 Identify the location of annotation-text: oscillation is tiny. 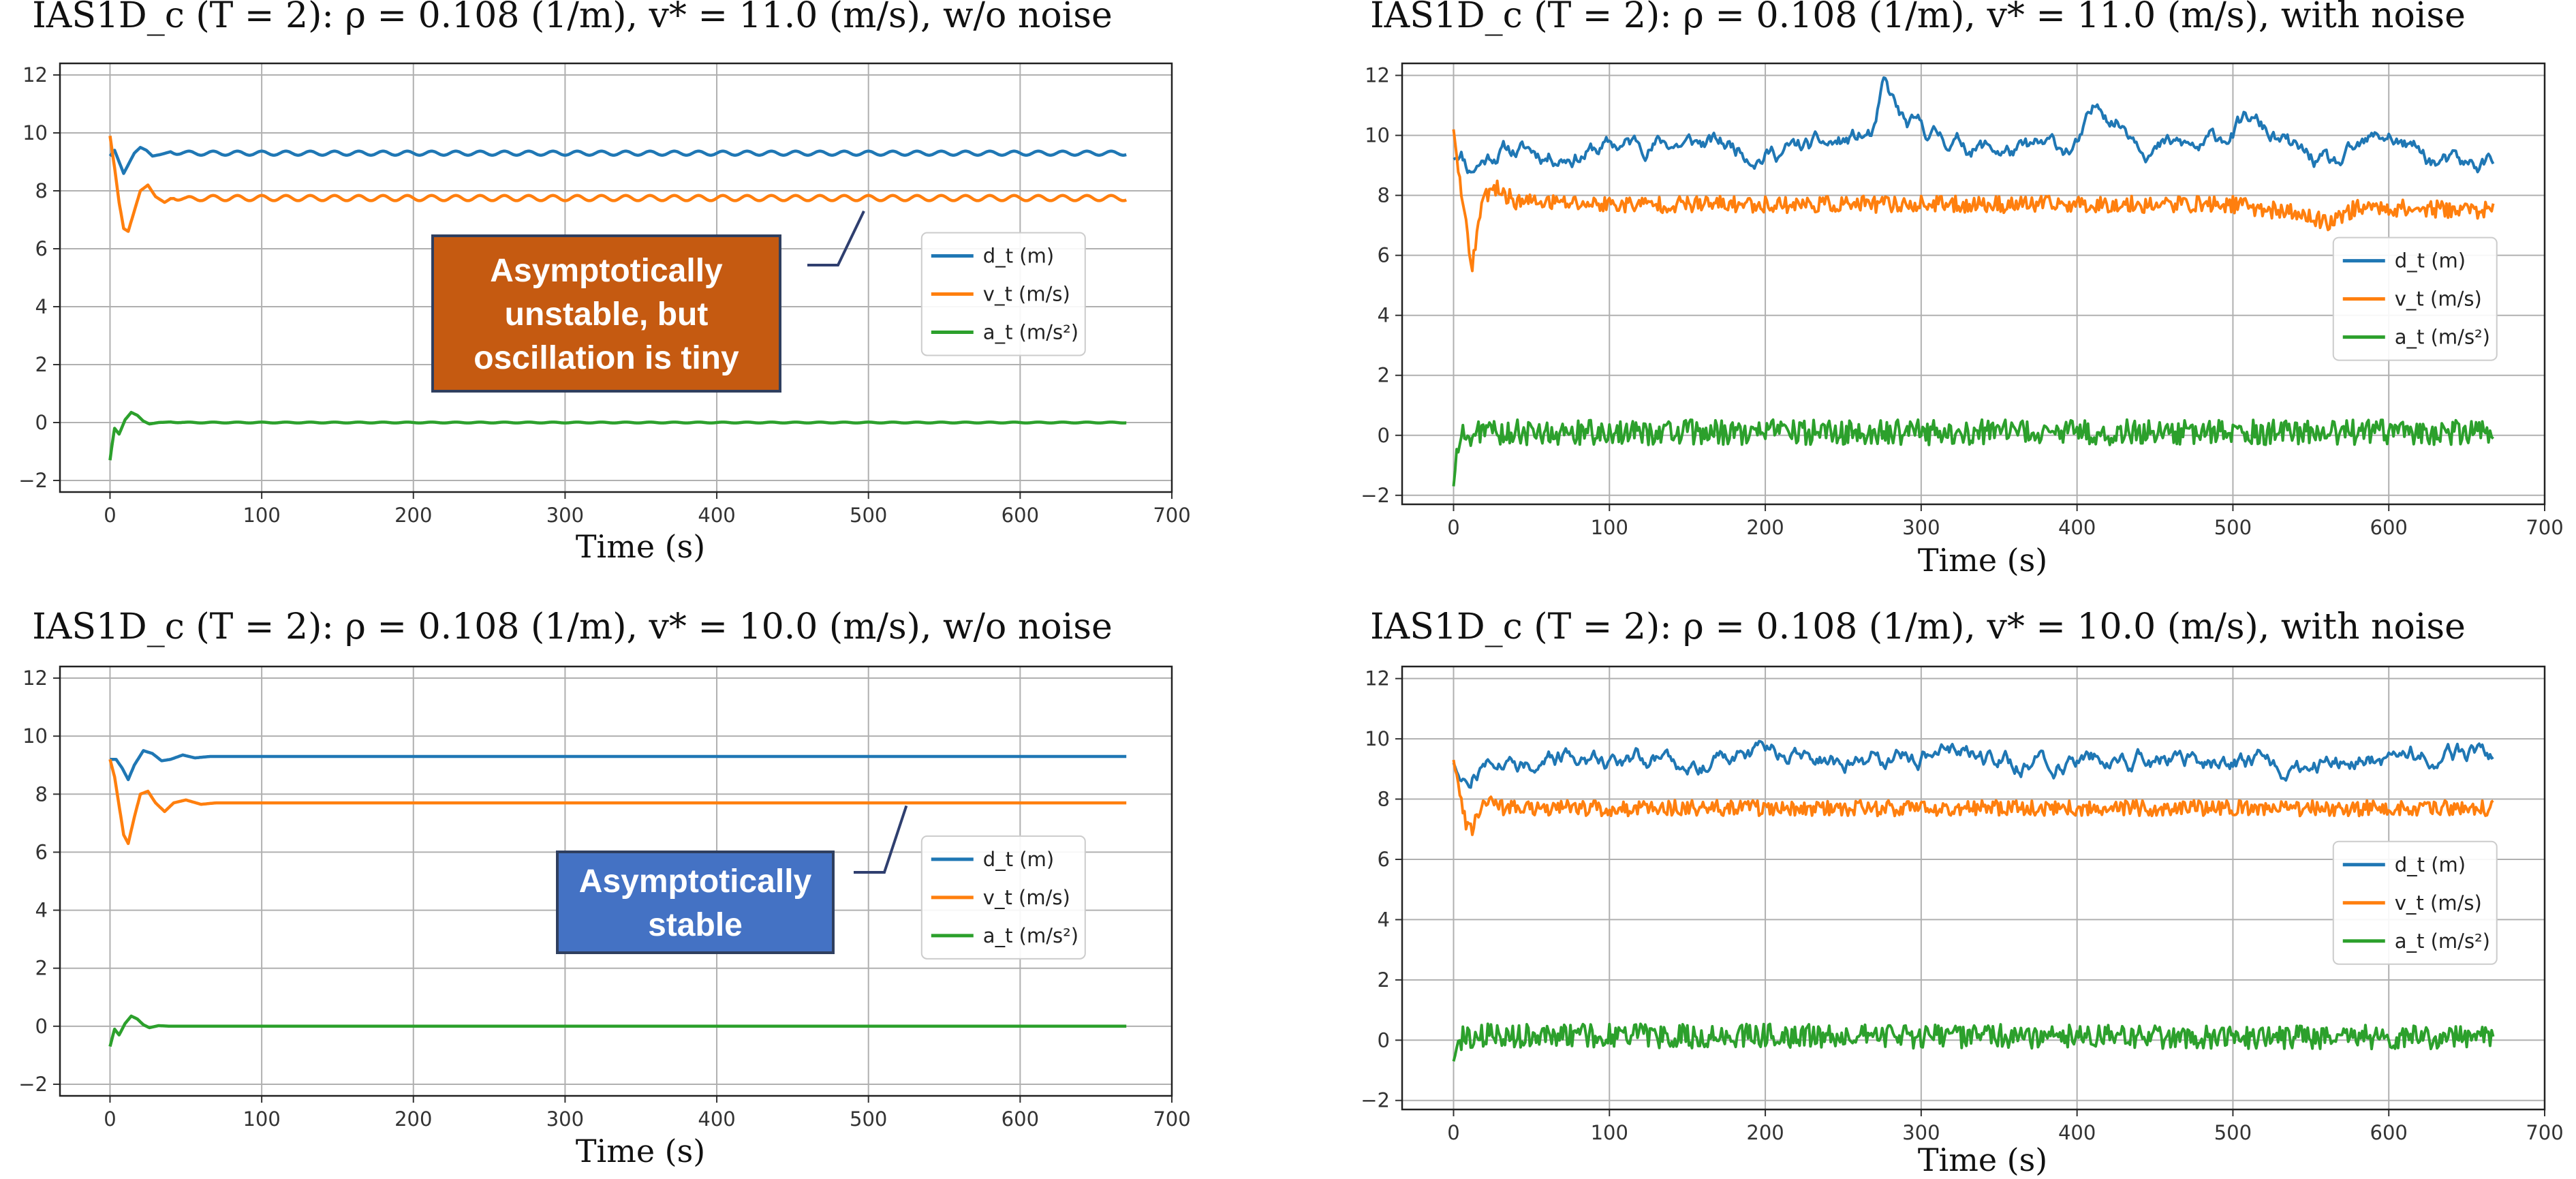
(606, 358).